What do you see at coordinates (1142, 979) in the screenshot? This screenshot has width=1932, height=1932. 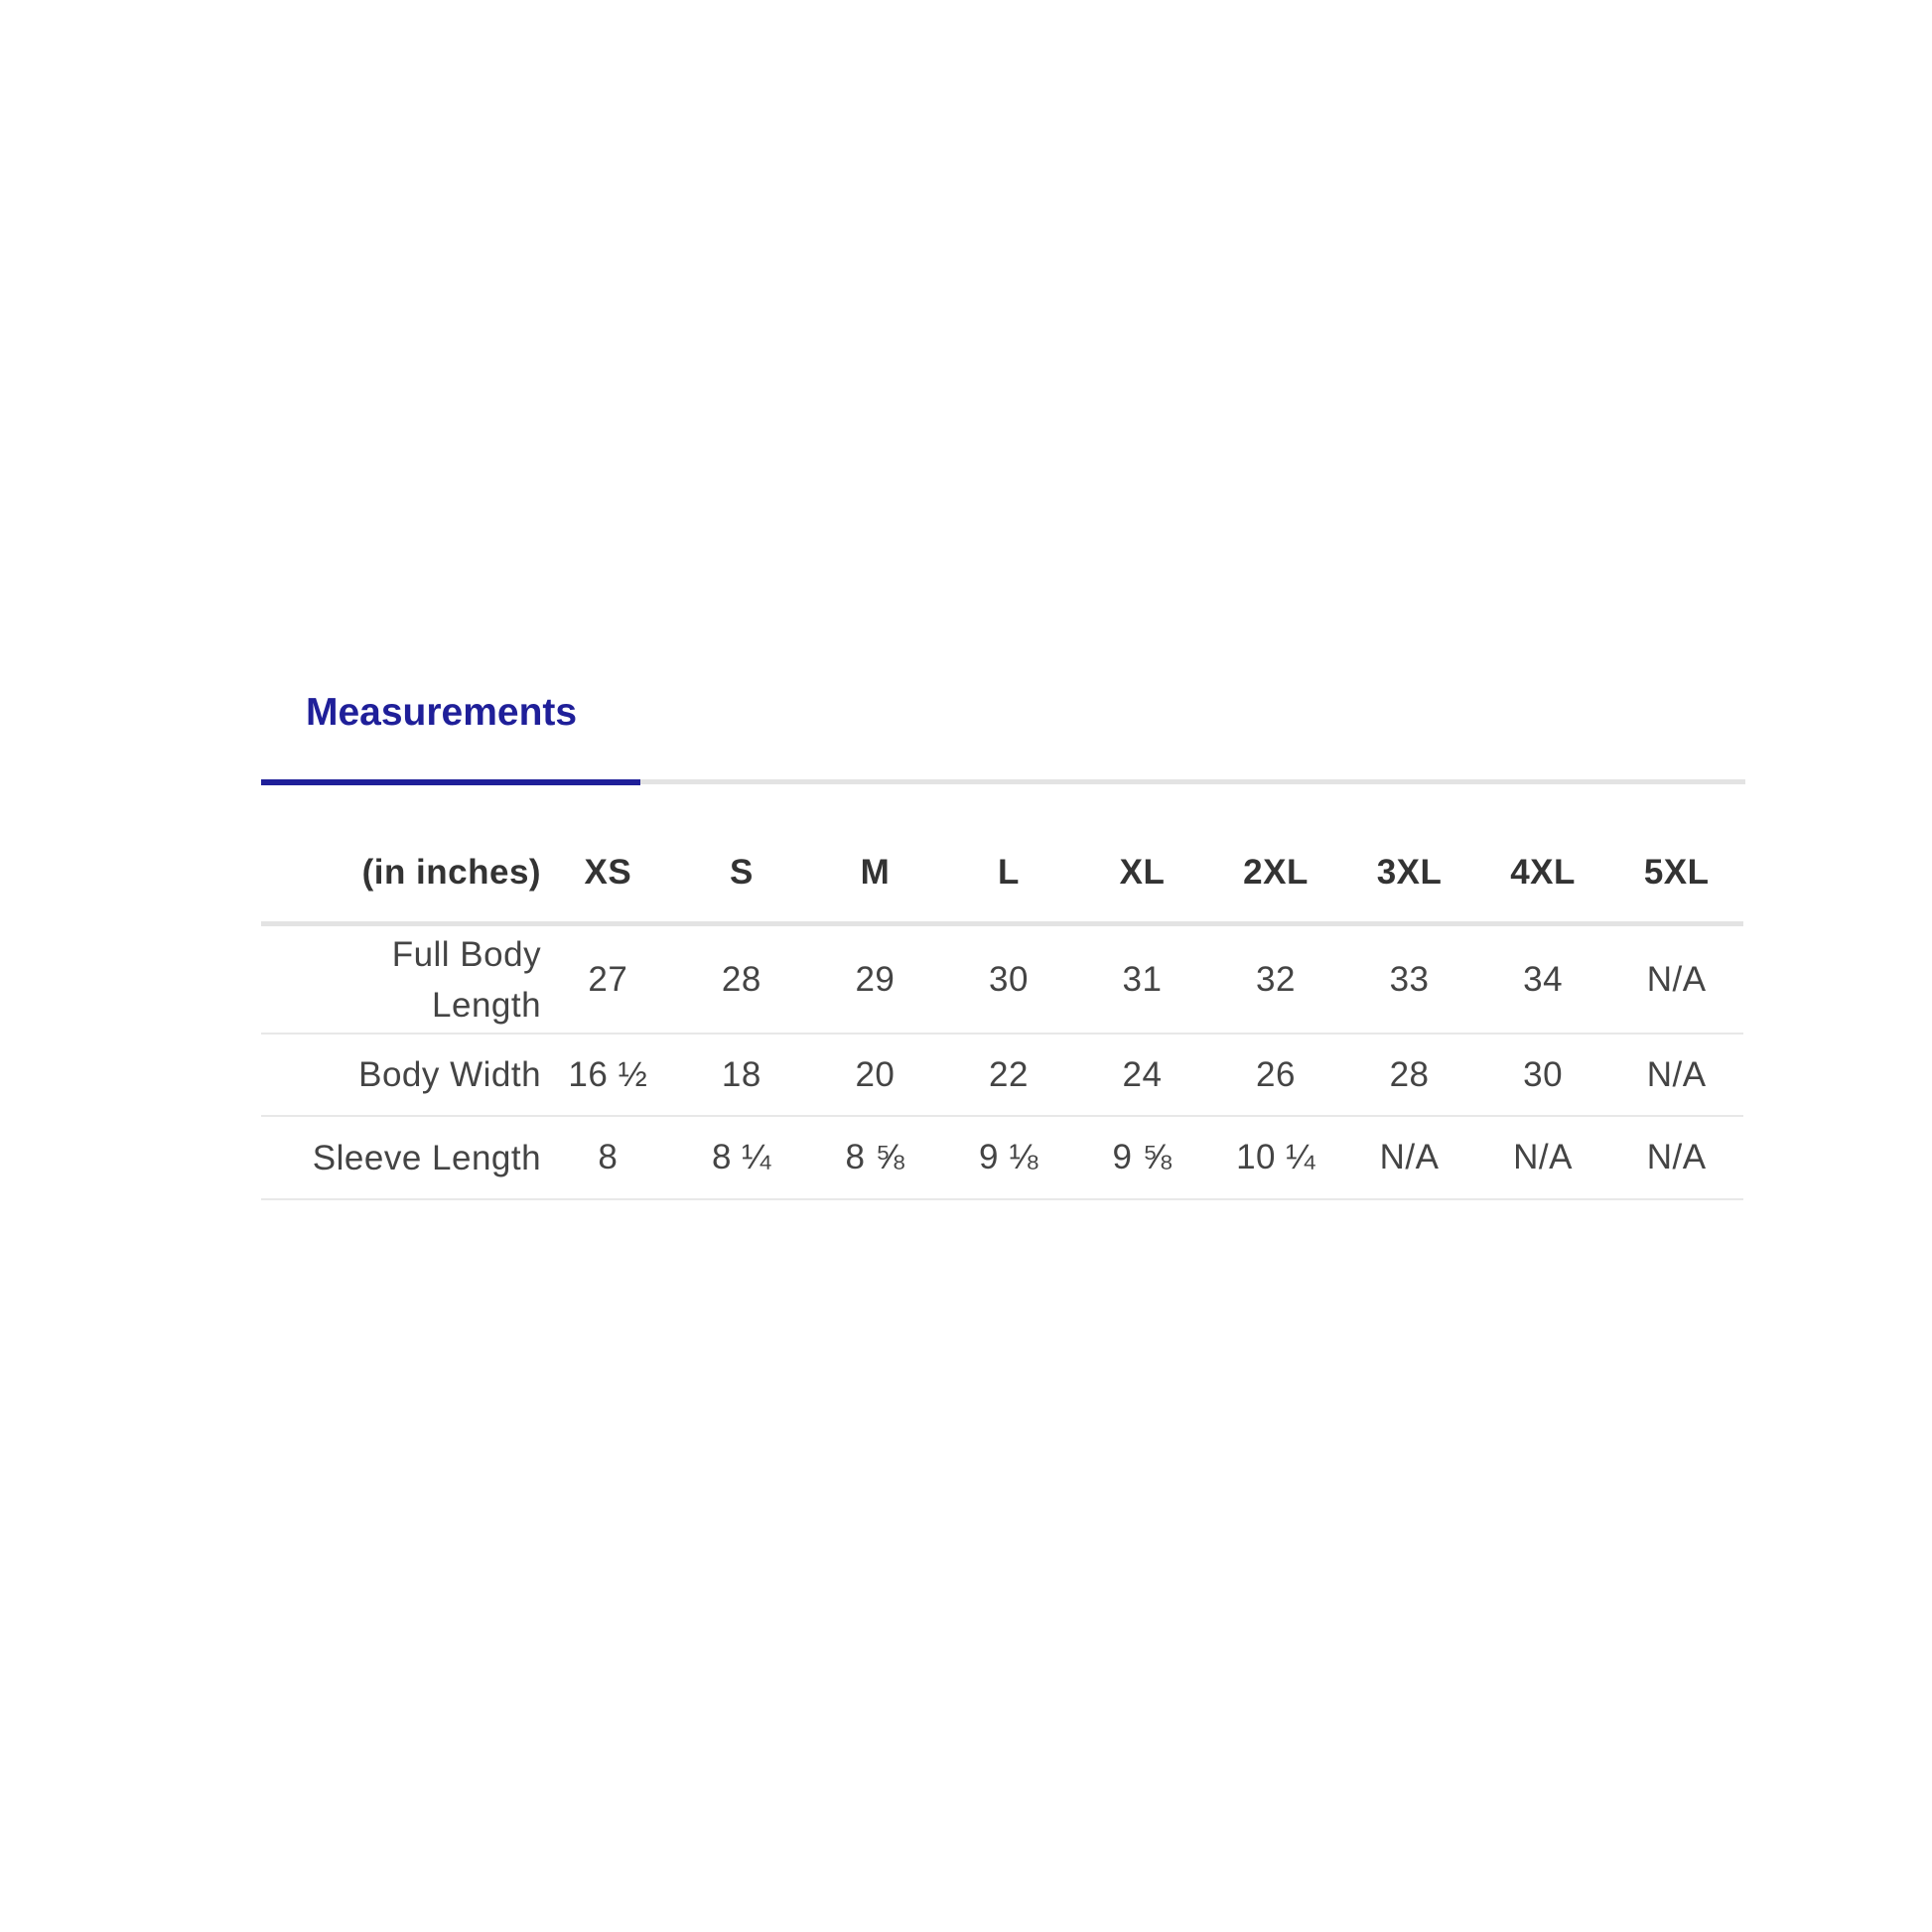 I see `table-cell: 31` at bounding box center [1142, 979].